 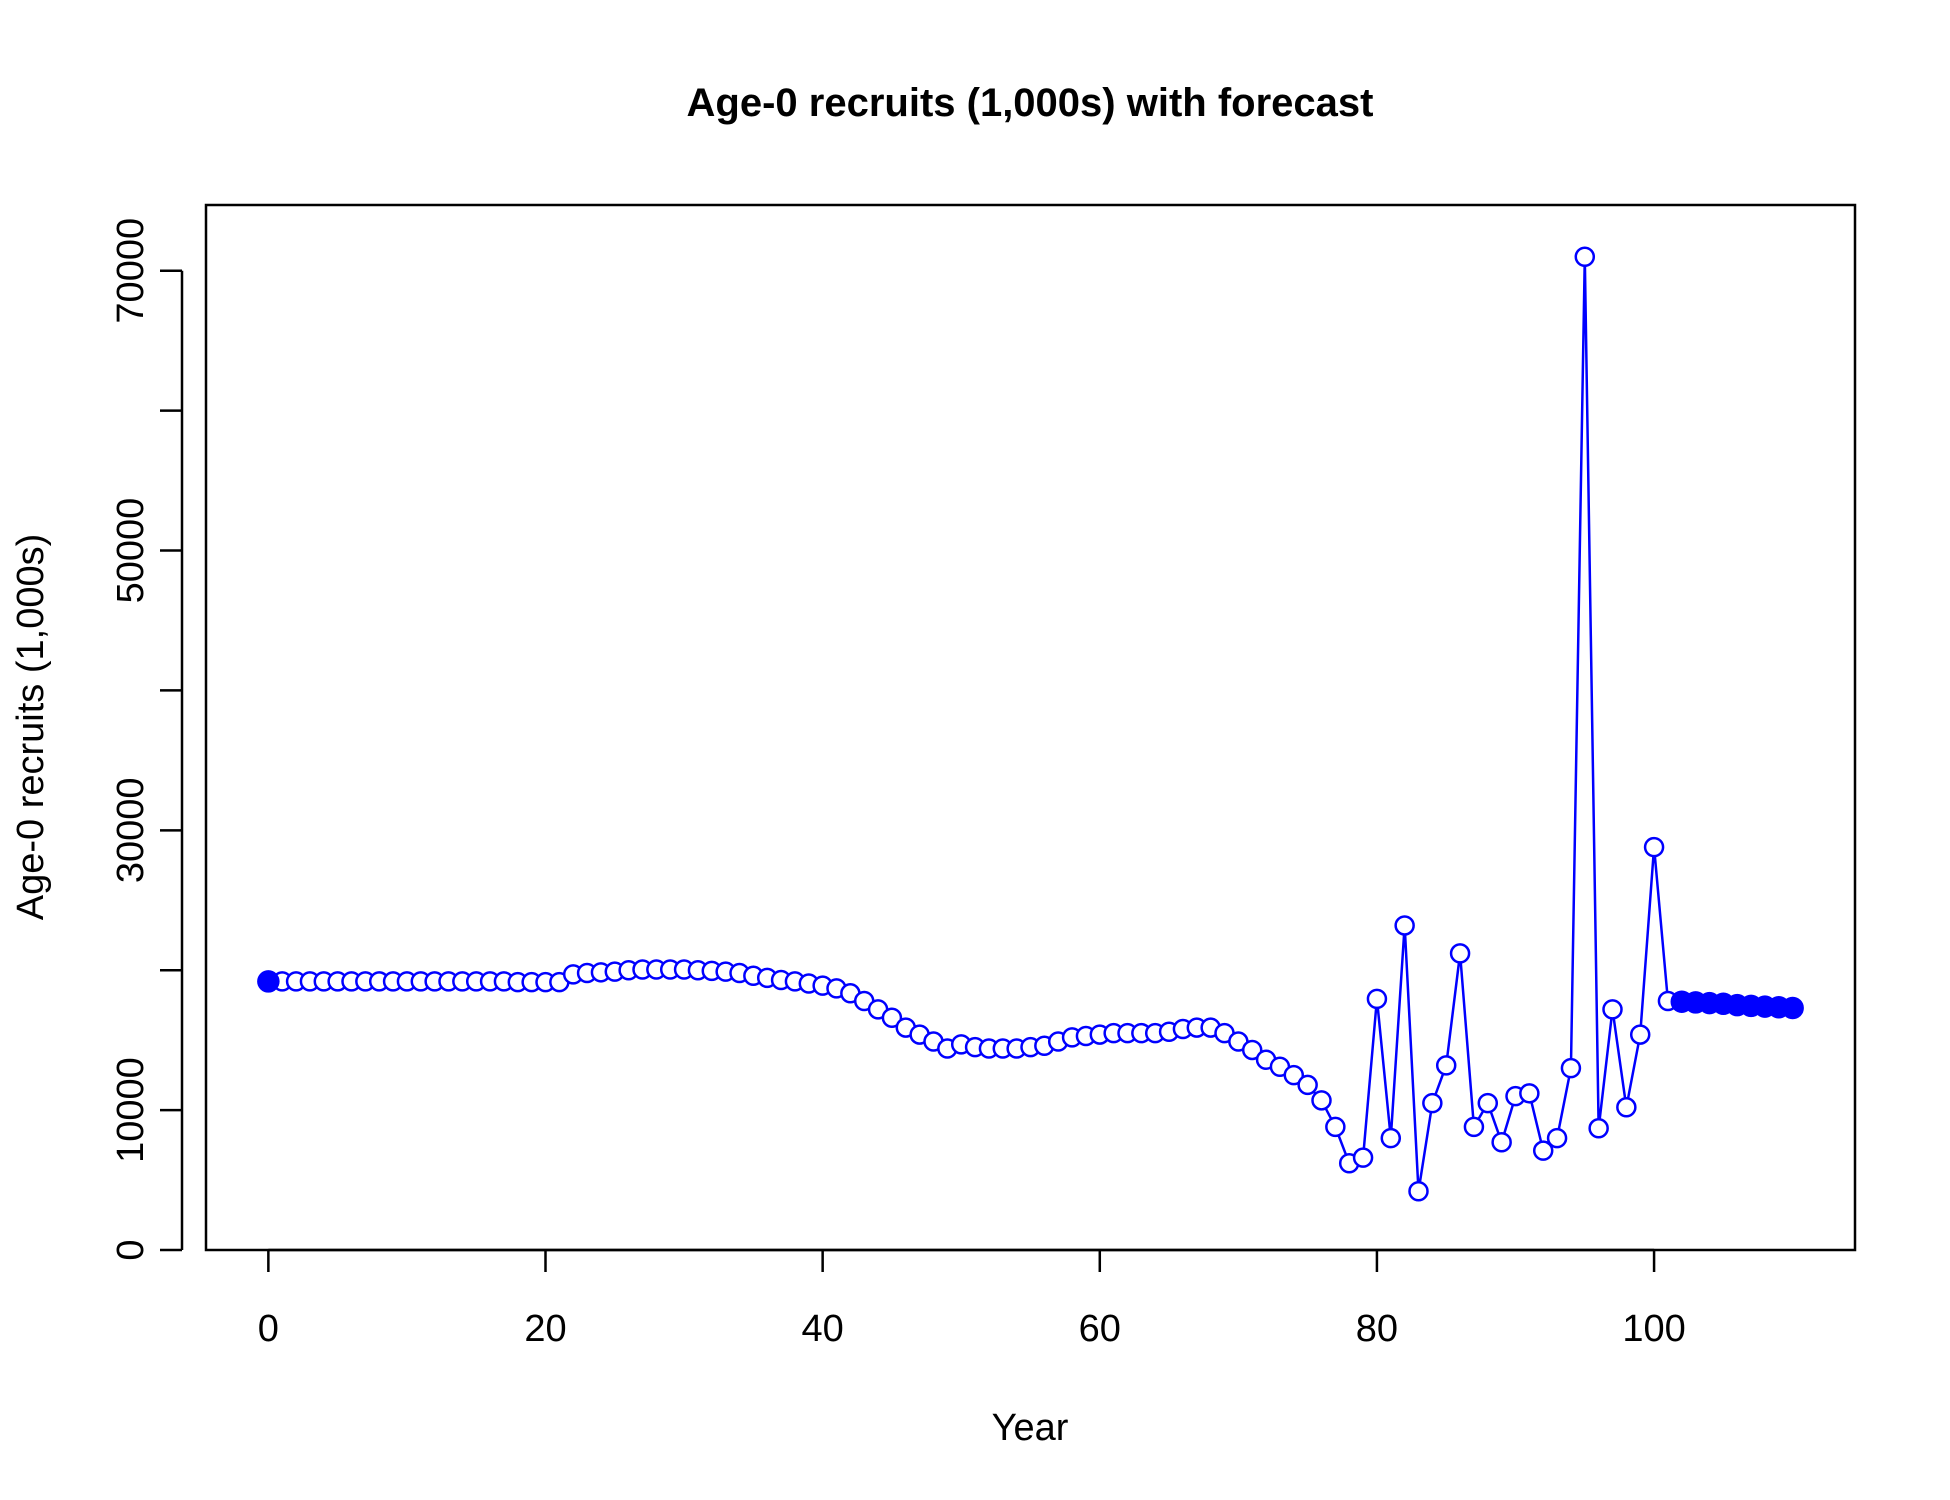 What do you see at coordinates (545, 1329) in the screenshot?
I see `x-tick-label: 20` at bounding box center [545, 1329].